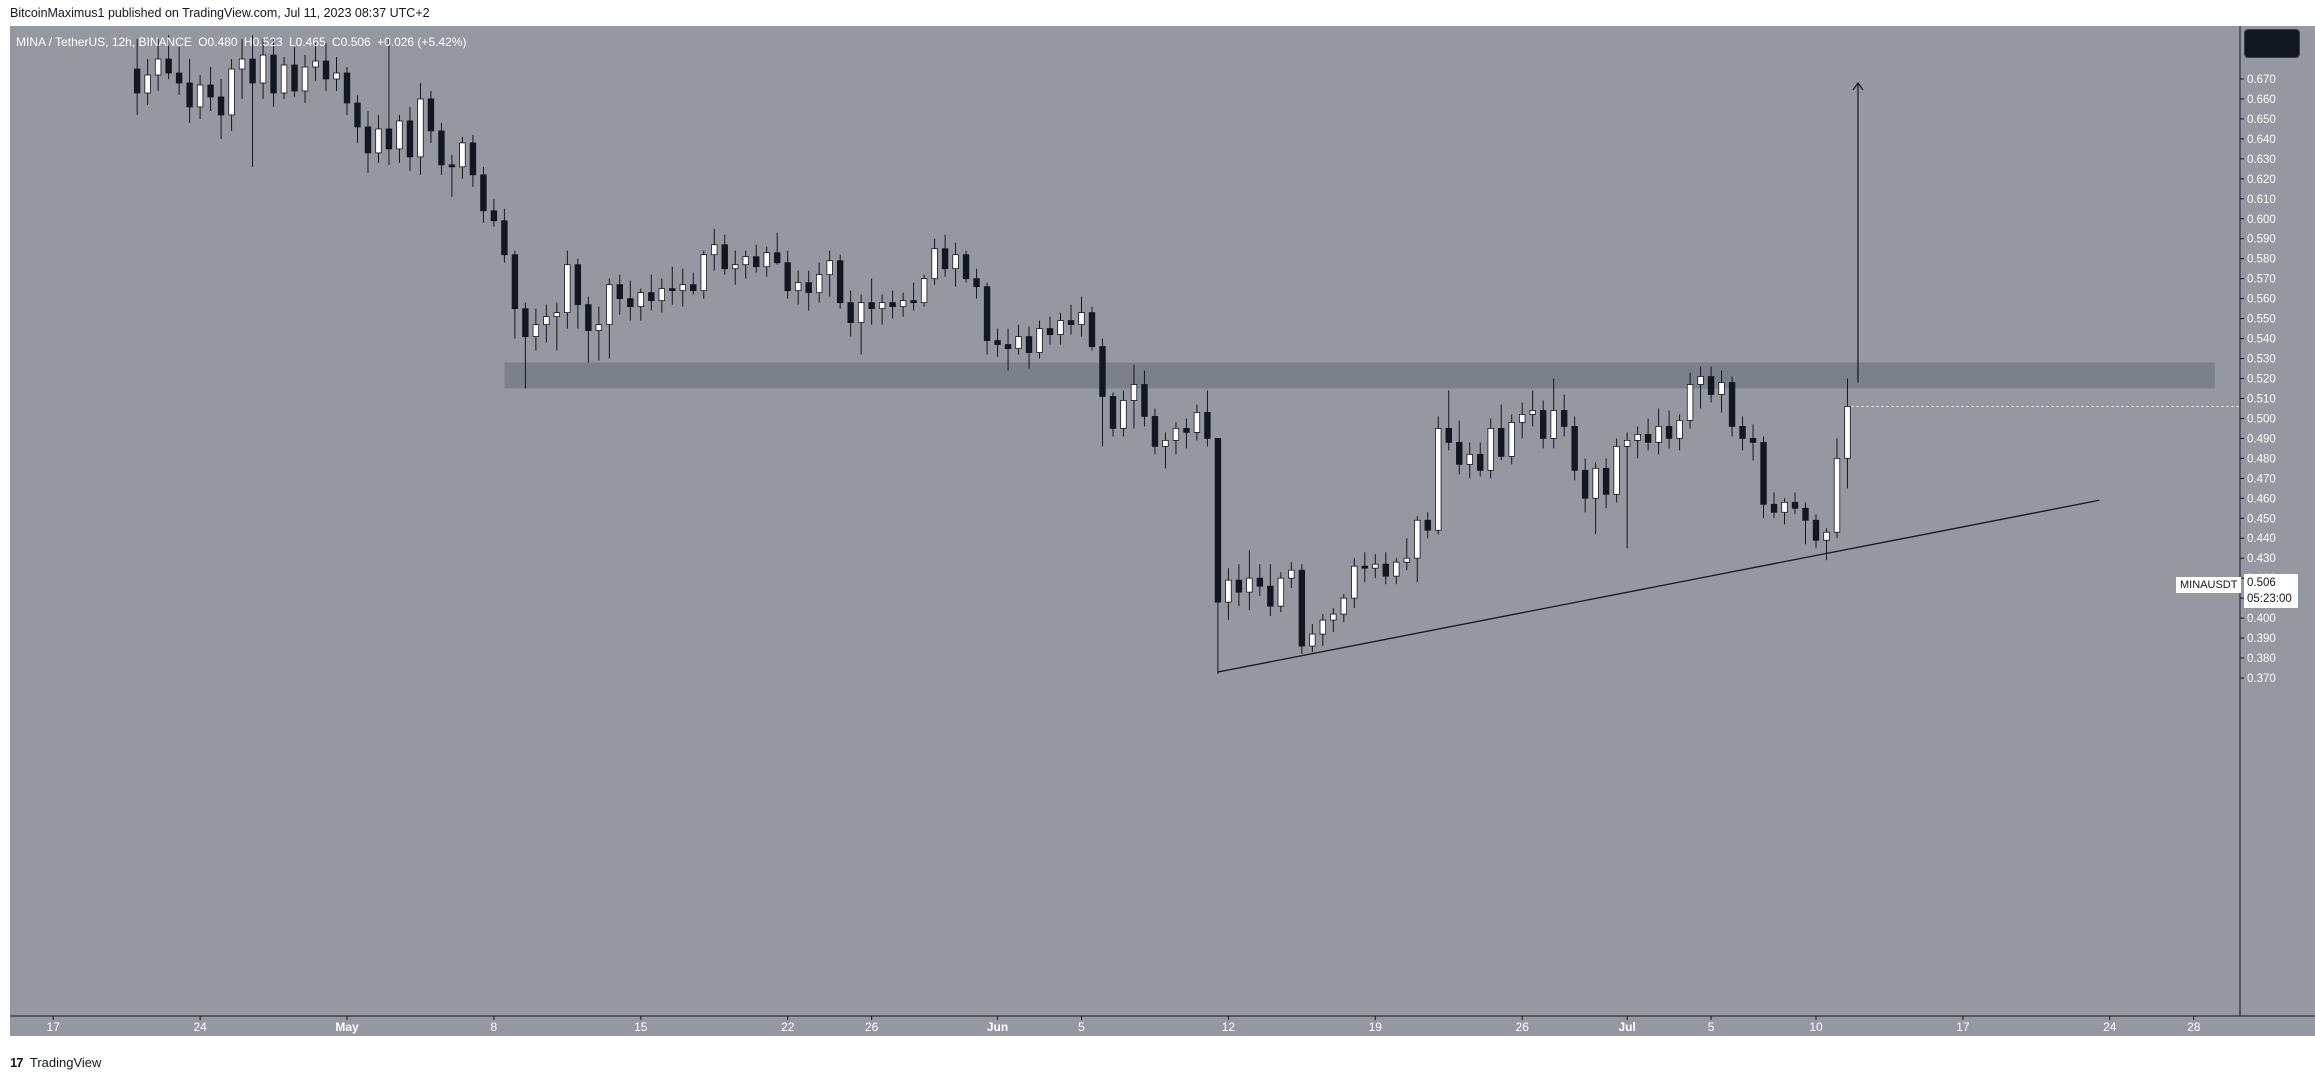 The height and width of the screenshot is (1079, 2315). What do you see at coordinates (2261, 399) in the screenshot?
I see `price-tick-label: 0.510` at bounding box center [2261, 399].